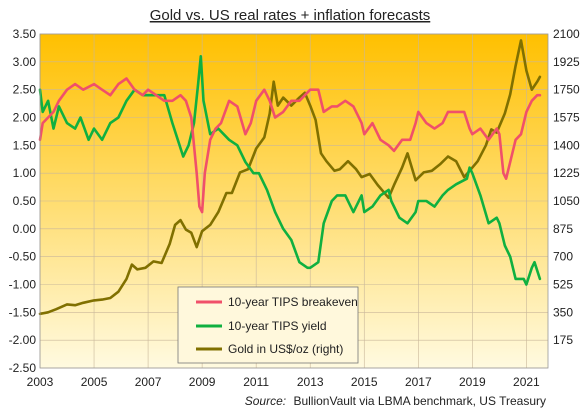 This screenshot has height=412, width=580. I want to click on y-left-tick-label: 2.50, so click(25, 90).